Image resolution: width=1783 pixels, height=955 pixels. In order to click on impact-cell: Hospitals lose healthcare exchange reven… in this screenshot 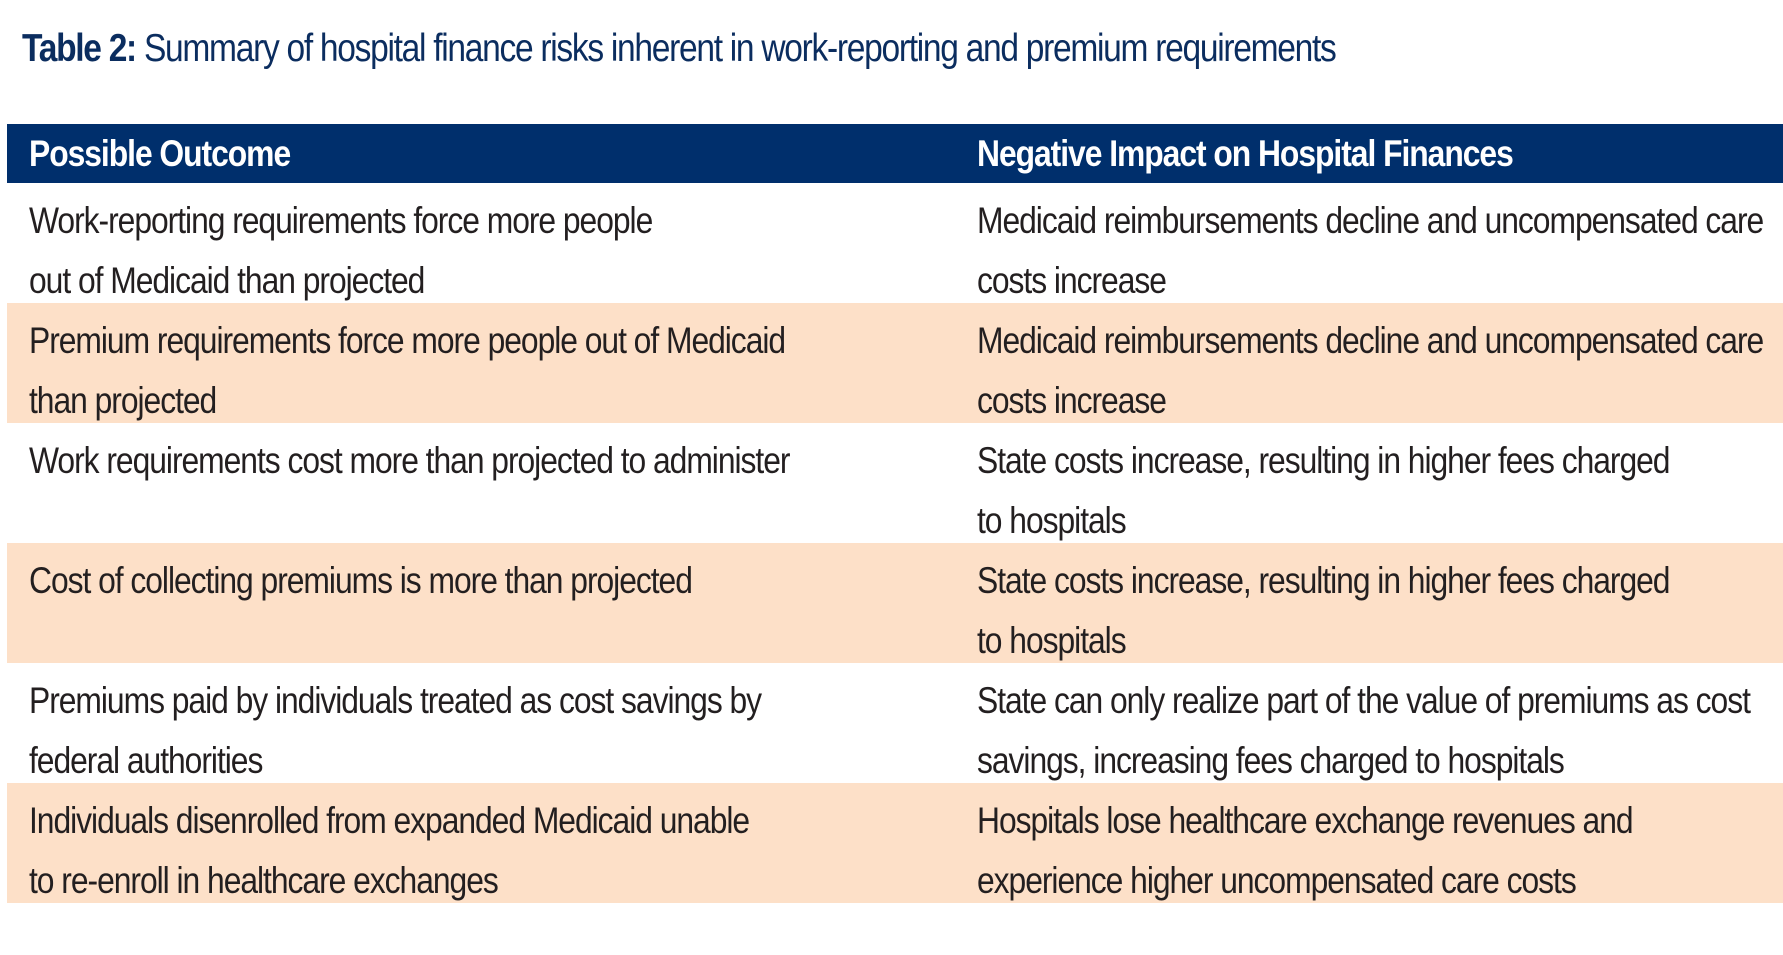, I will do `click(1305, 850)`.